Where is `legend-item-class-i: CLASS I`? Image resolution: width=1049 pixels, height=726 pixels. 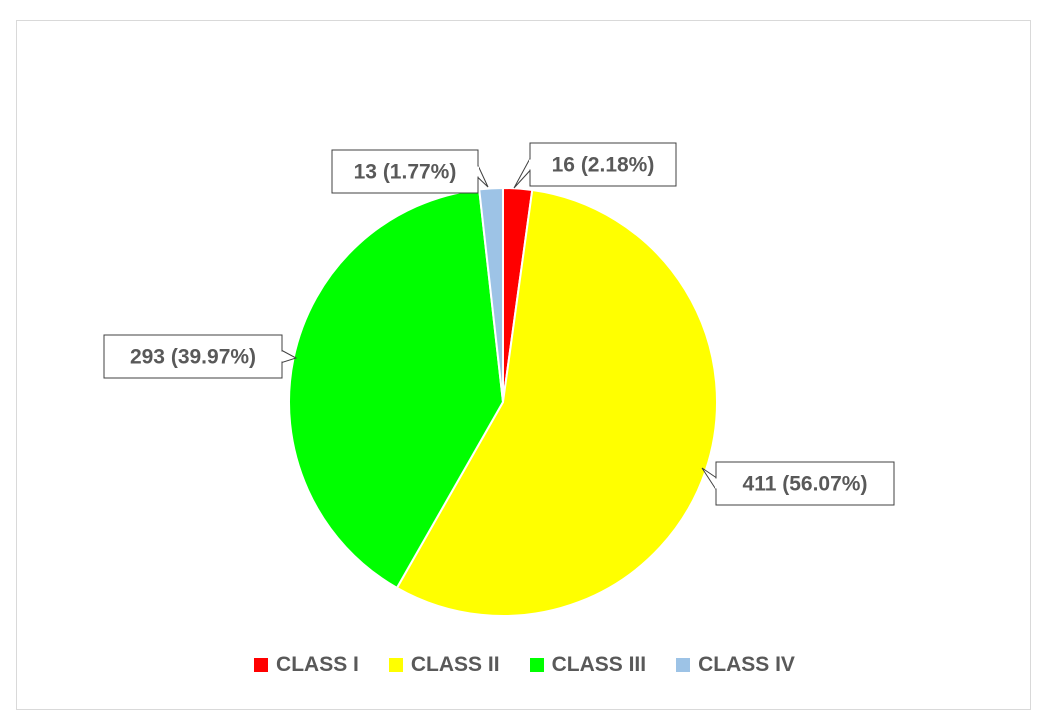
legend-item-class-i: CLASS I is located at coordinates (306, 665).